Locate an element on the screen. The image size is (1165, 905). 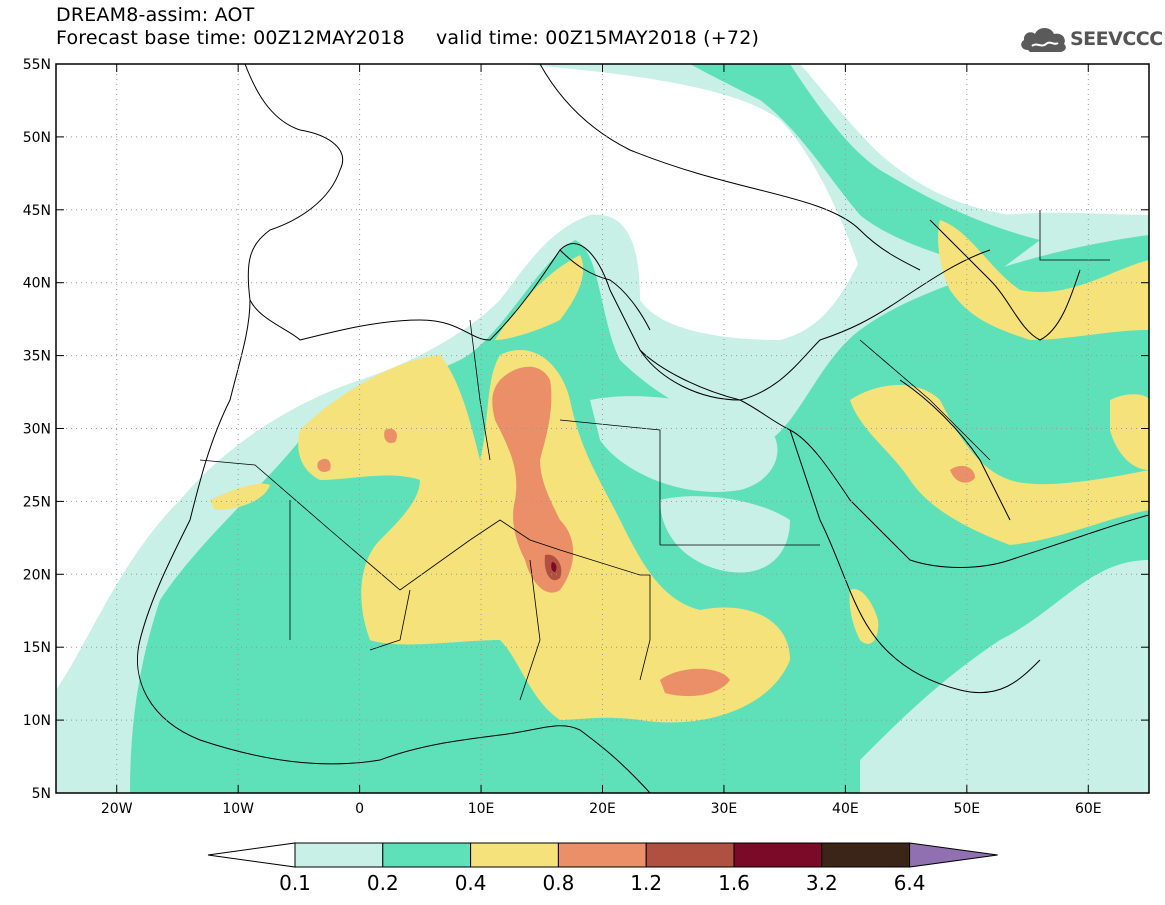
colorbar is located at coordinates (602, 855).